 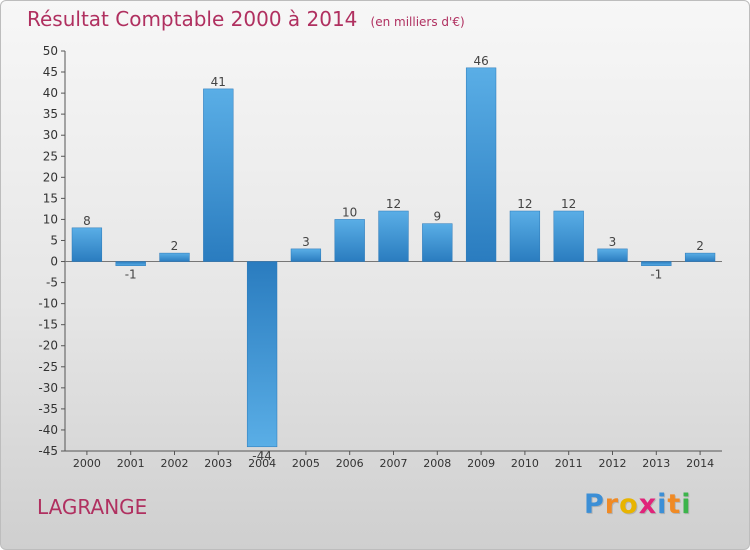 I want to click on x-tick-label: 2013, so click(x=656, y=463).